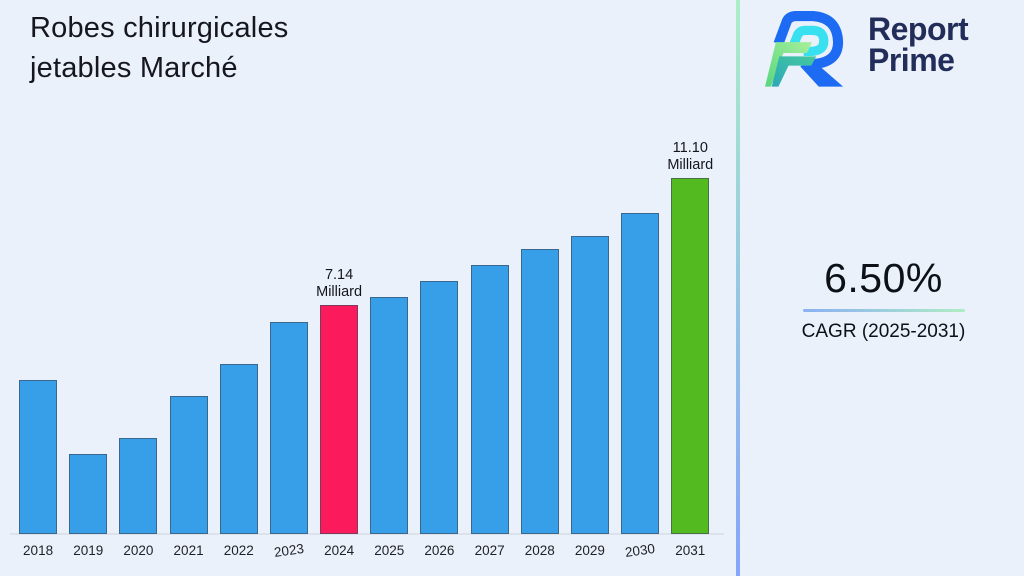  Describe the element at coordinates (38, 457) in the screenshot. I see `bar-2018` at that location.